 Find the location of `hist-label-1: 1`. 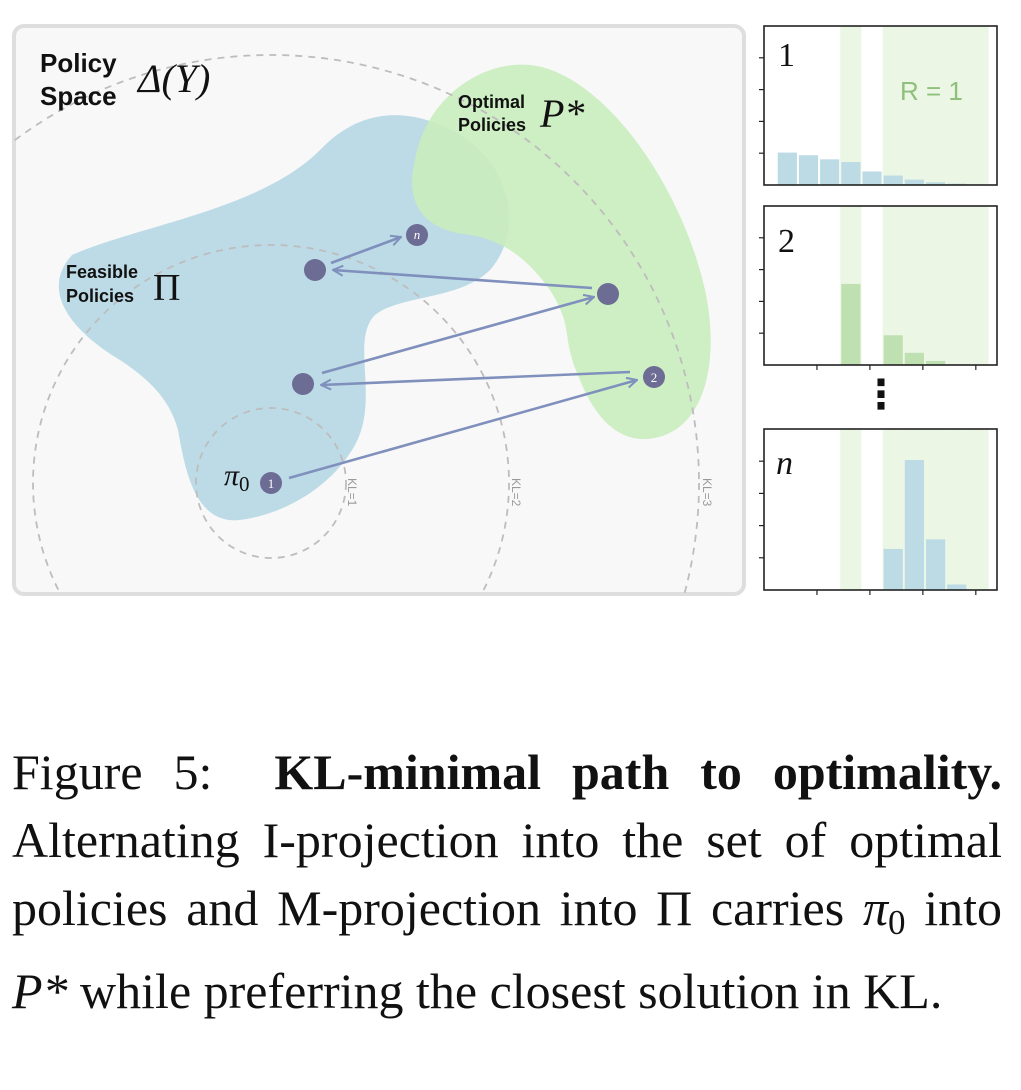

hist-label-1: 1 is located at coordinates (786, 55).